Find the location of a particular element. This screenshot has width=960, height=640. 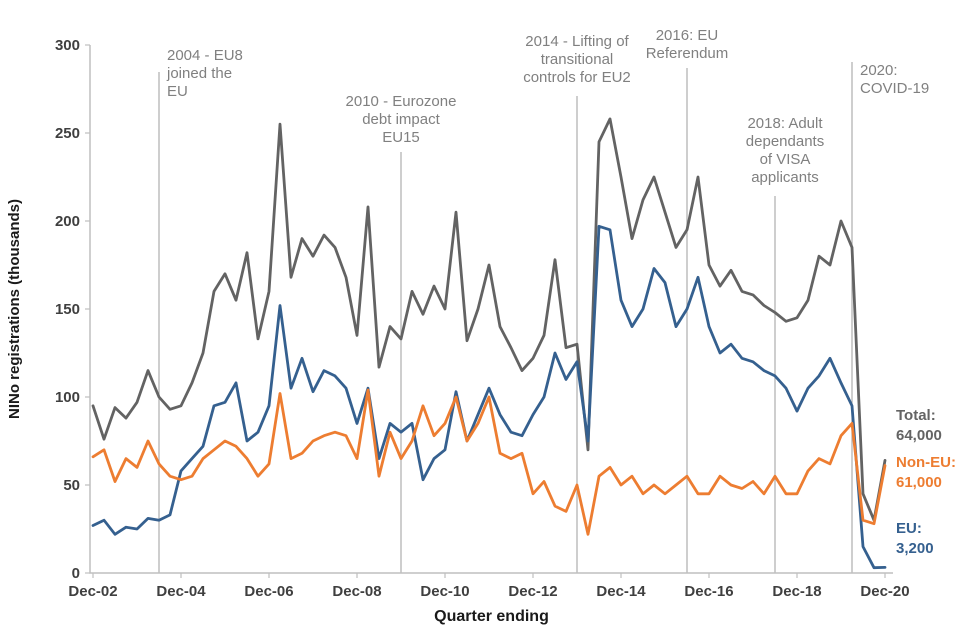

annotation-text-2020-covid19: 2020: COVID-19 is located at coordinates (894, 79).